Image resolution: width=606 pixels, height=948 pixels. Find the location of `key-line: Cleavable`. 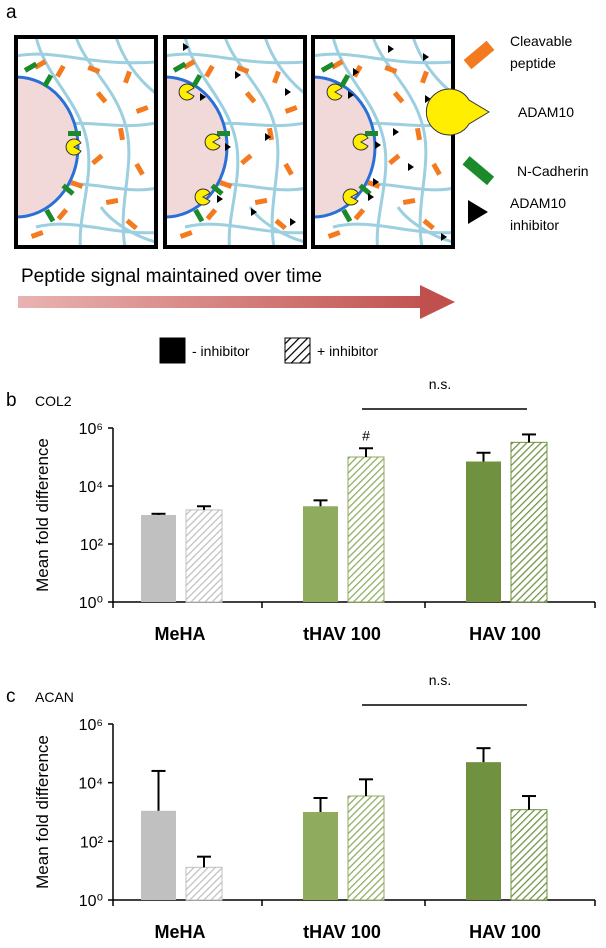

key-line: Cleavable is located at coordinates (541, 41).